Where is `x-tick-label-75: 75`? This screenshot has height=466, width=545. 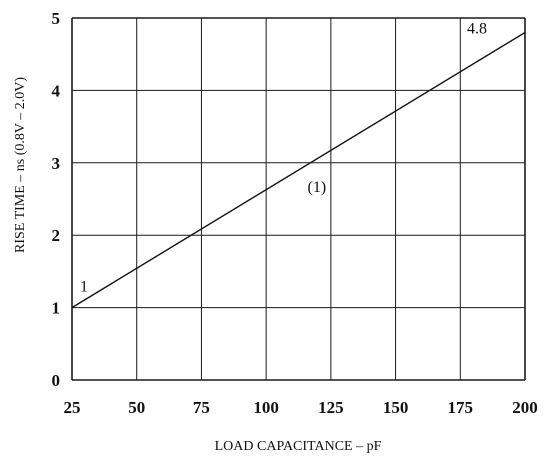
x-tick-label-75: 75 is located at coordinates (201, 407).